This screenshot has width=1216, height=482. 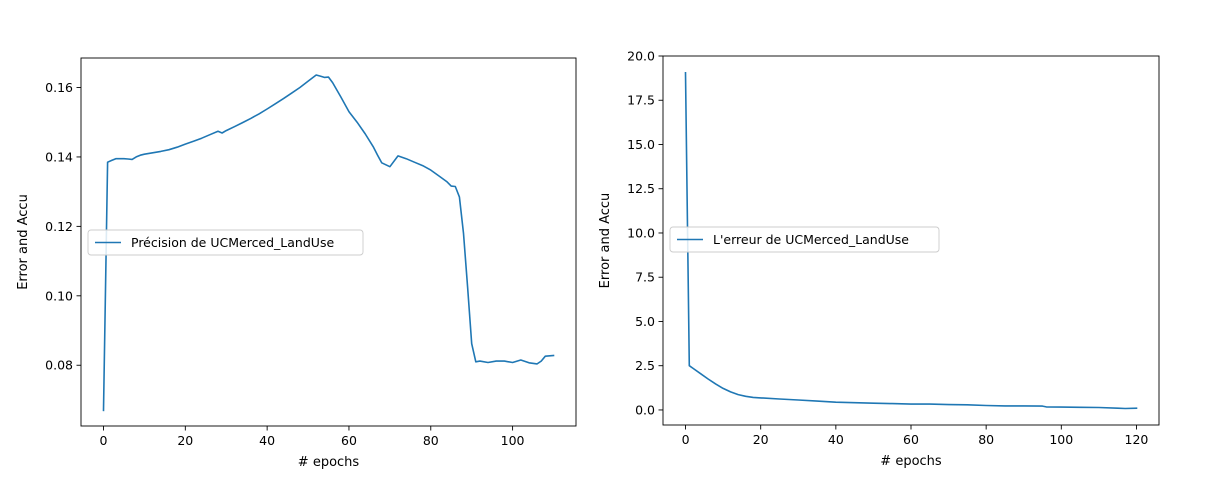 What do you see at coordinates (641, 188) in the screenshot?
I see `y-tick-label: 12.5` at bounding box center [641, 188].